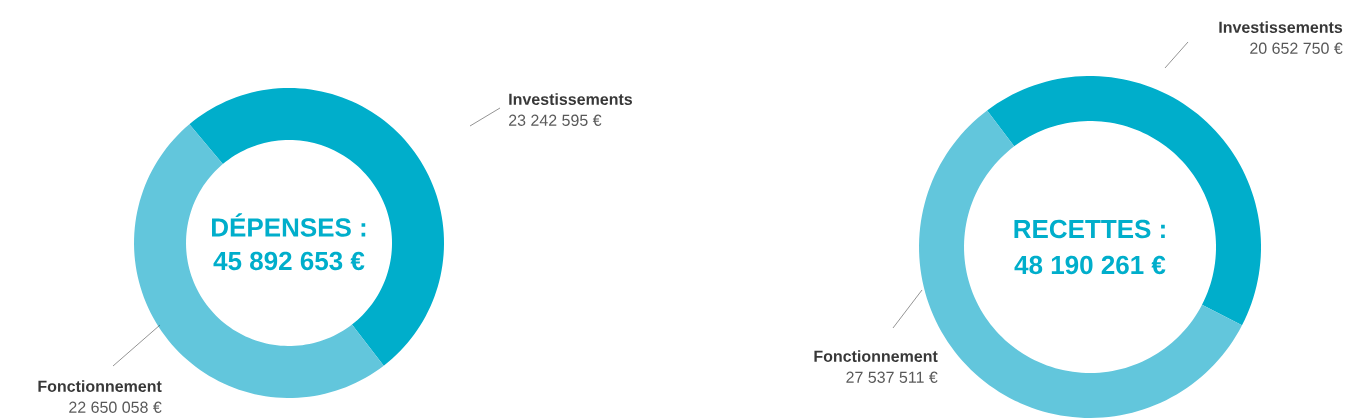 This screenshot has width=1346, height=419. What do you see at coordinates (289, 225) in the screenshot?
I see `text: DÉPENSES :` at bounding box center [289, 225].